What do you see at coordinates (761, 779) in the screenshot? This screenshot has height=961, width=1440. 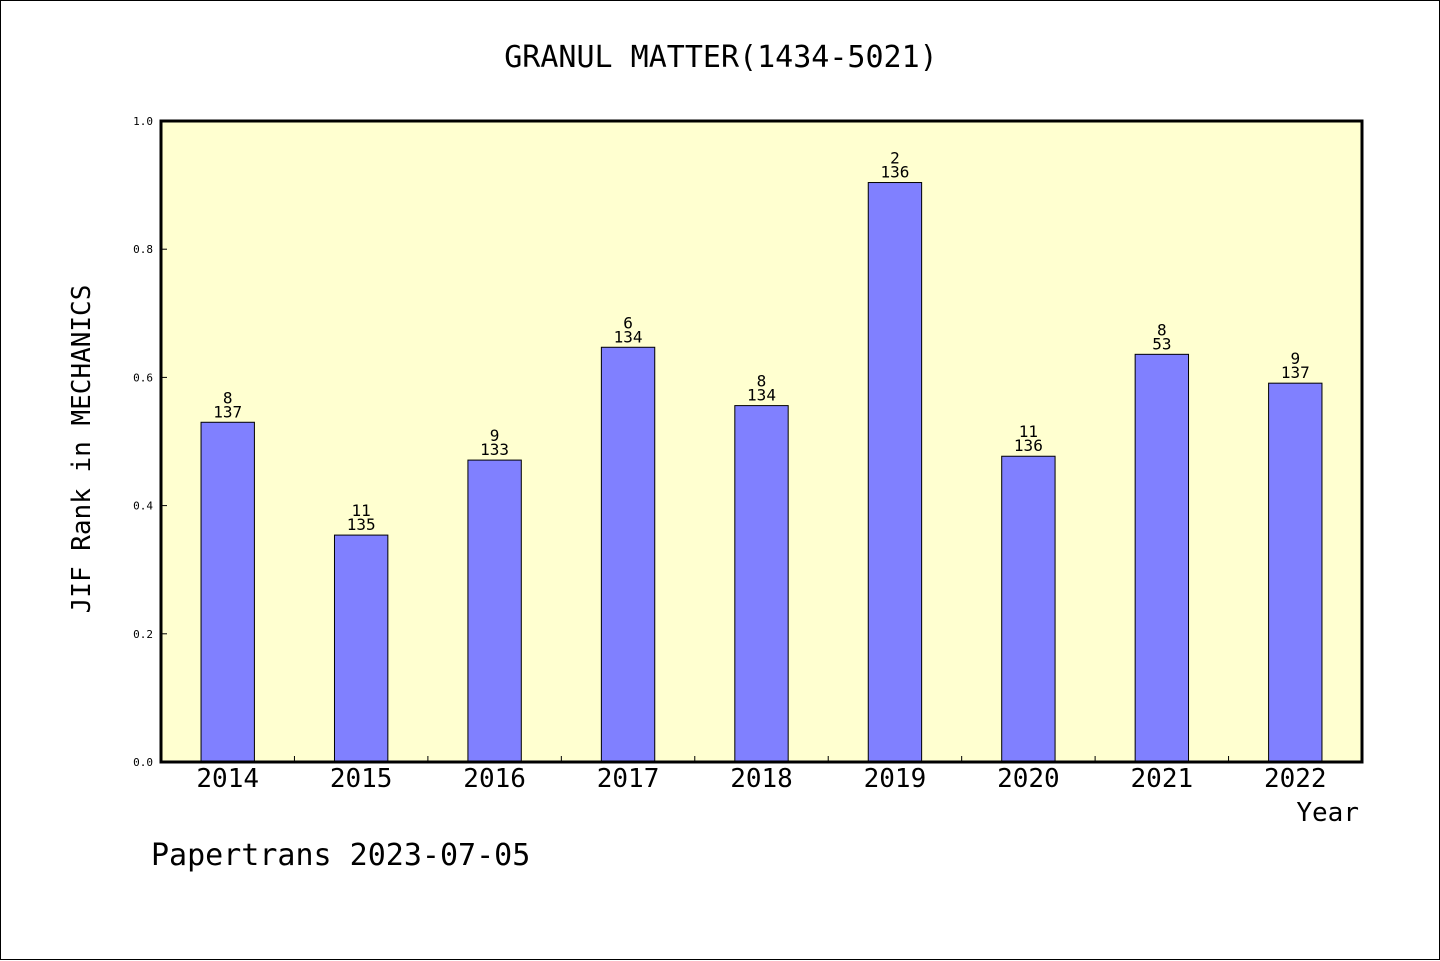 I see `x-tick-label: 2018` at bounding box center [761, 779].